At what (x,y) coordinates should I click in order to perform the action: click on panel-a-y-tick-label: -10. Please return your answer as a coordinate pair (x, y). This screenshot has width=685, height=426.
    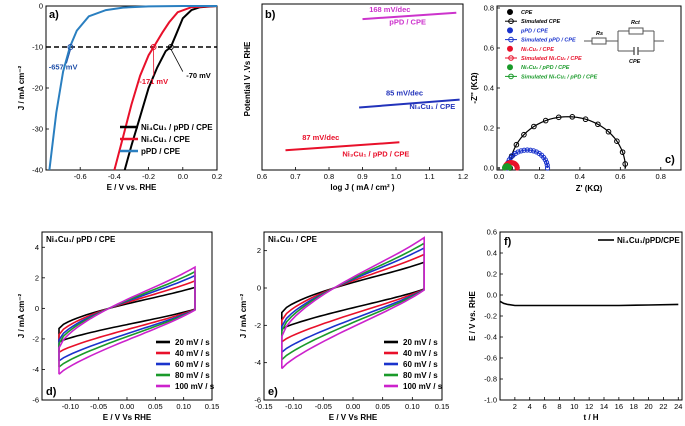
    Looking at the image, I should click on (37, 47).